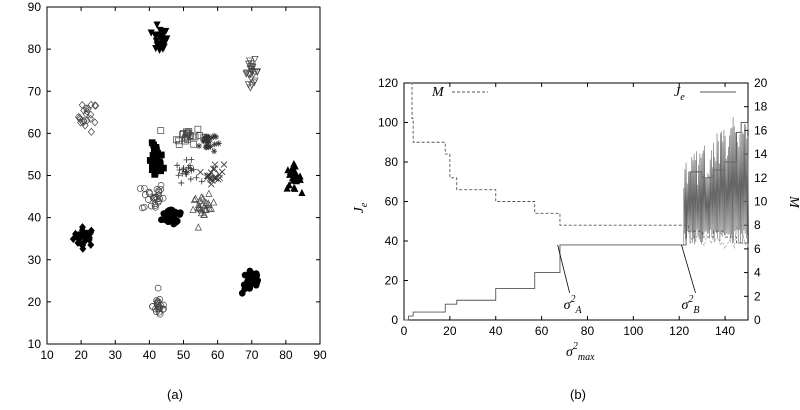 The width and height of the screenshot is (800, 410). I want to click on annotation-arrow-a, so click(564, 269).